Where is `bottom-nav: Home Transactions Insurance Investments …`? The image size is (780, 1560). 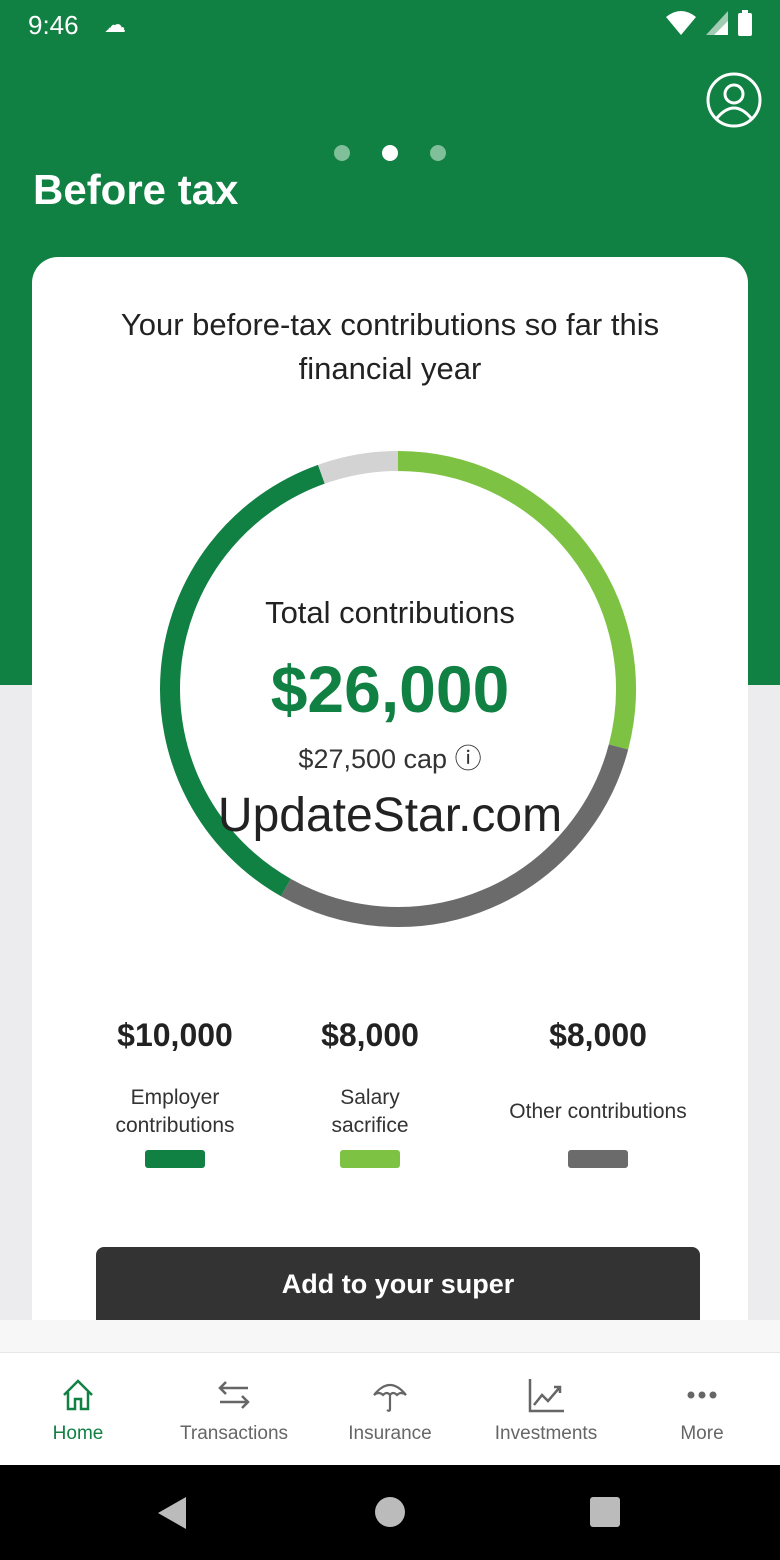
bottom-nav: Home Transactions Insurance Investments … is located at coordinates (390, 1408).